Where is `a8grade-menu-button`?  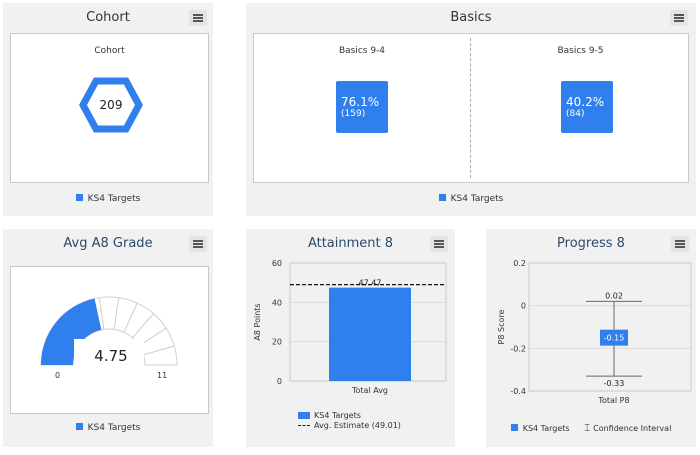 a8grade-menu-button is located at coordinates (198, 244).